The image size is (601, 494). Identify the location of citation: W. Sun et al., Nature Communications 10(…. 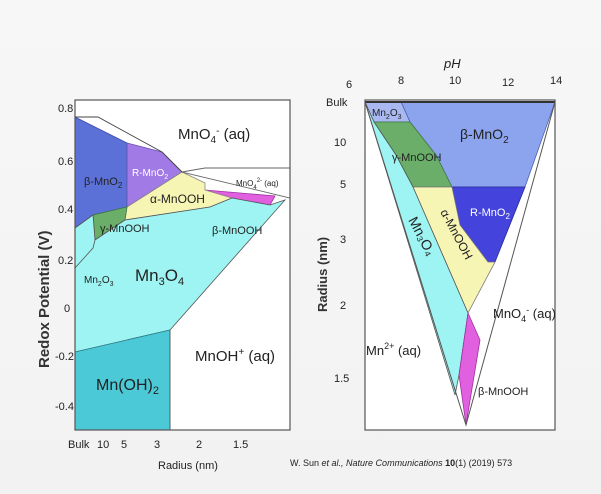
(401, 463).